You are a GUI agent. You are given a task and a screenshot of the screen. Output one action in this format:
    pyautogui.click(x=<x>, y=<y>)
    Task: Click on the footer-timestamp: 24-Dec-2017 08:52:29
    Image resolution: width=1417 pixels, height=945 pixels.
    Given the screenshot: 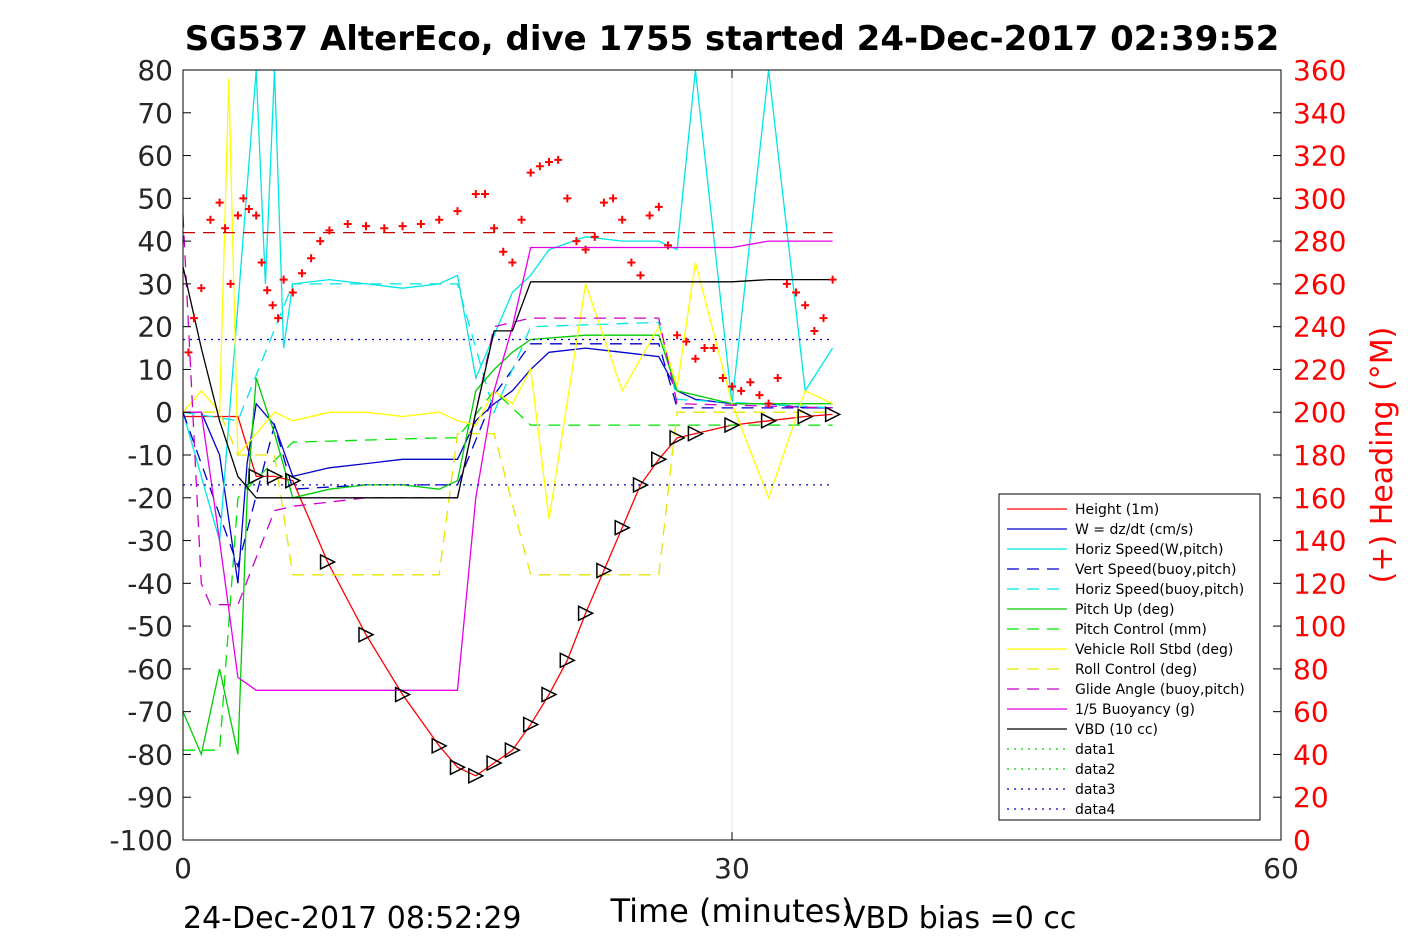 What is the action you would take?
    pyautogui.click(x=352, y=918)
    